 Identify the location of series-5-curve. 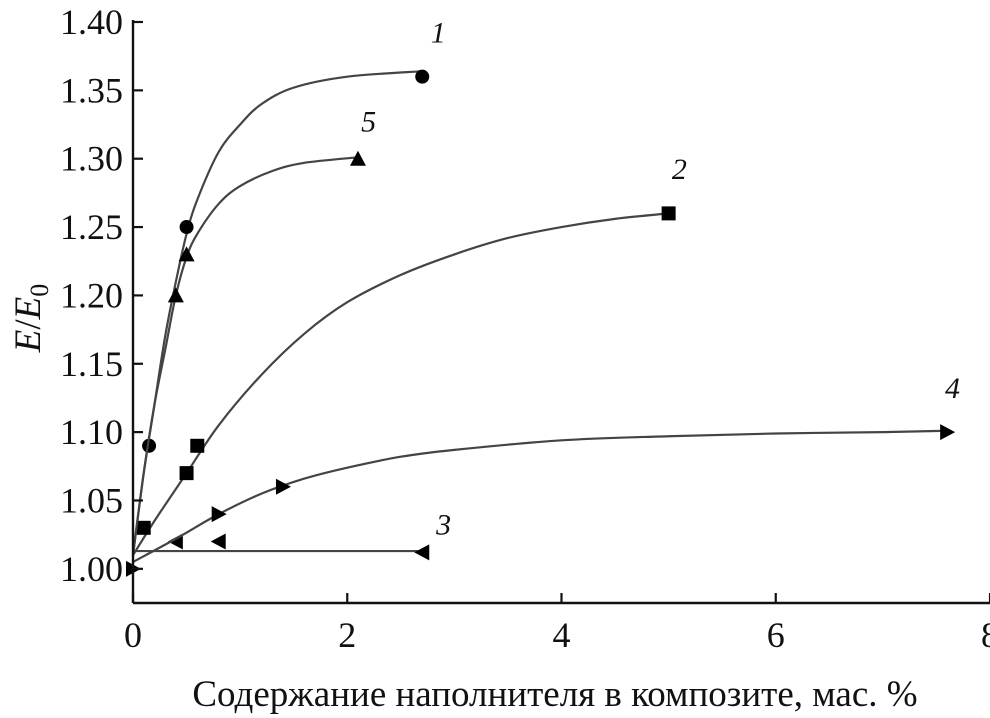
(245, 356).